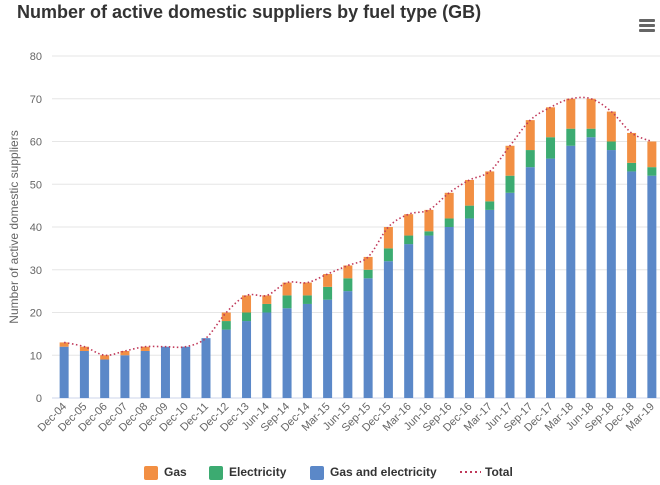 Image resolution: width=660 pixels, height=485 pixels. What do you see at coordinates (470, 472) in the screenshot?
I see `dotted-line-icon` at bounding box center [470, 472].